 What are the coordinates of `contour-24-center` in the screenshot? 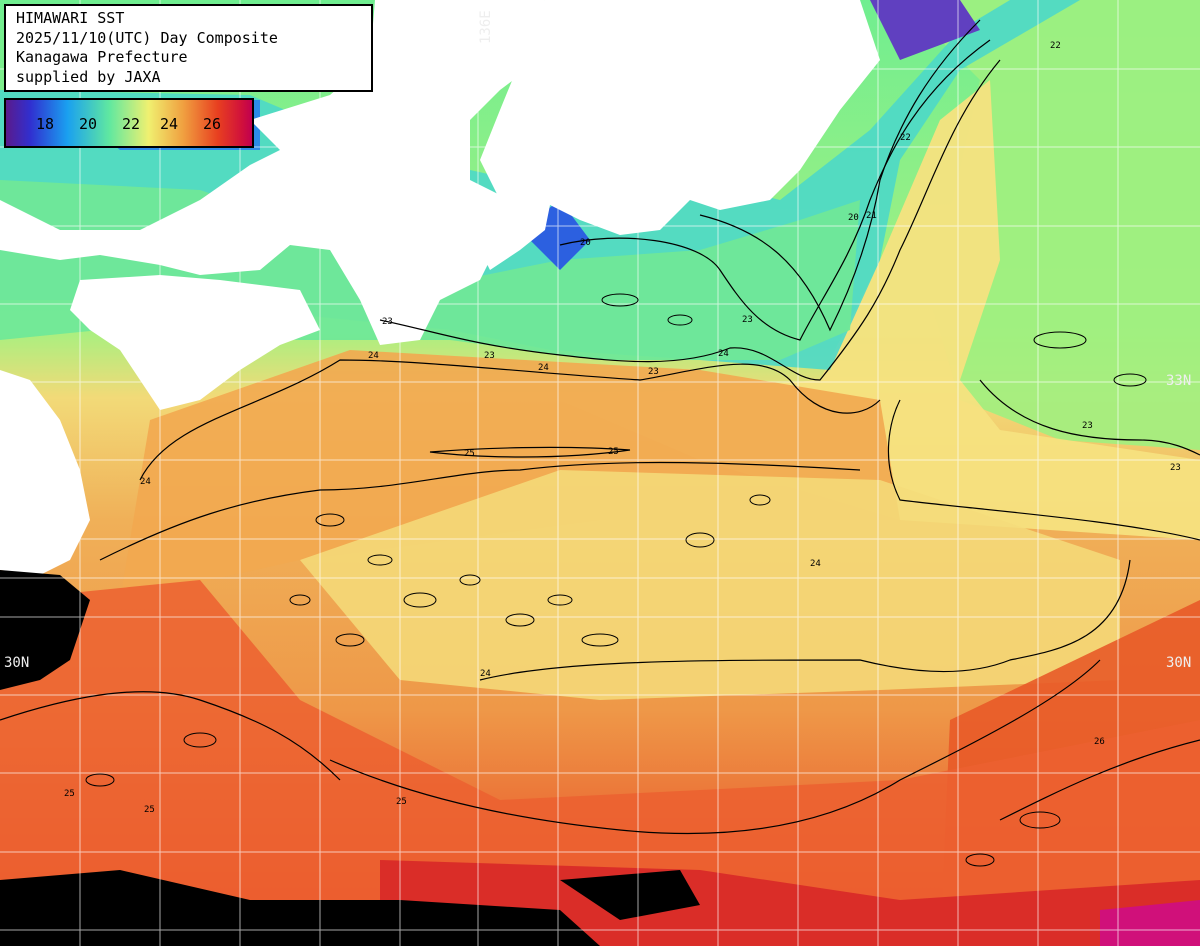 It's located at (805, 620).